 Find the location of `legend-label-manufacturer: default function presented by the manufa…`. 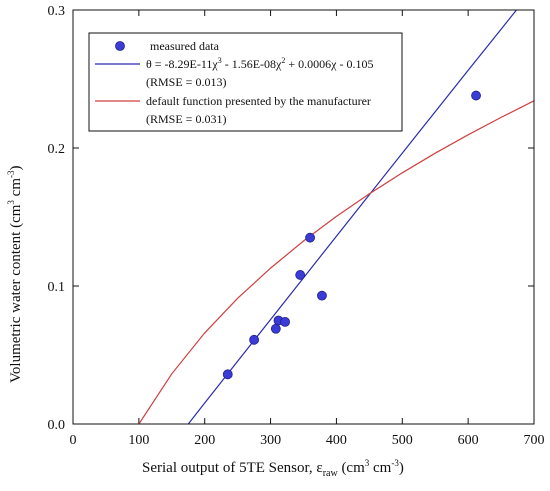

legend-label-manufacturer: default function presented by the manufa… is located at coordinates (258, 101).